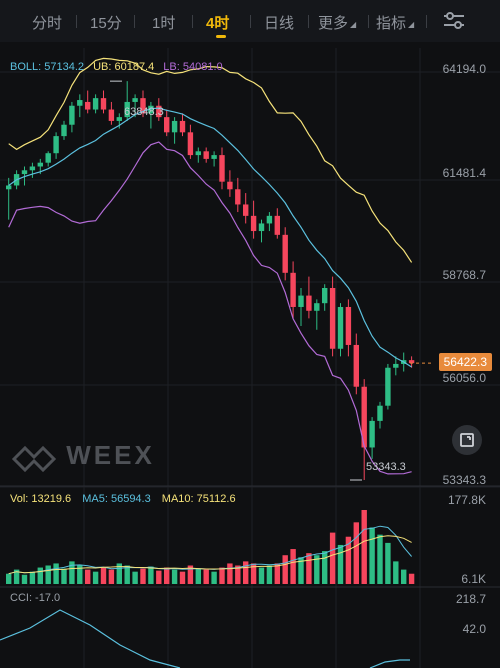 The height and width of the screenshot is (668, 500). I want to click on tab-4h: 4时, so click(218, 23).